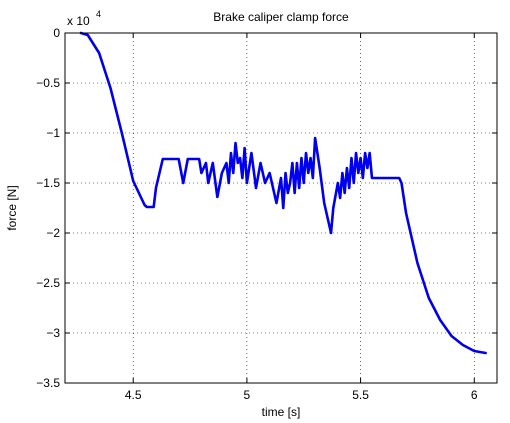 The height and width of the screenshot is (423, 510). What do you see at coordinates (133, 395) in the screenshot?
I see `x-tick-label: 4.5` at bounding box center [133, 395].